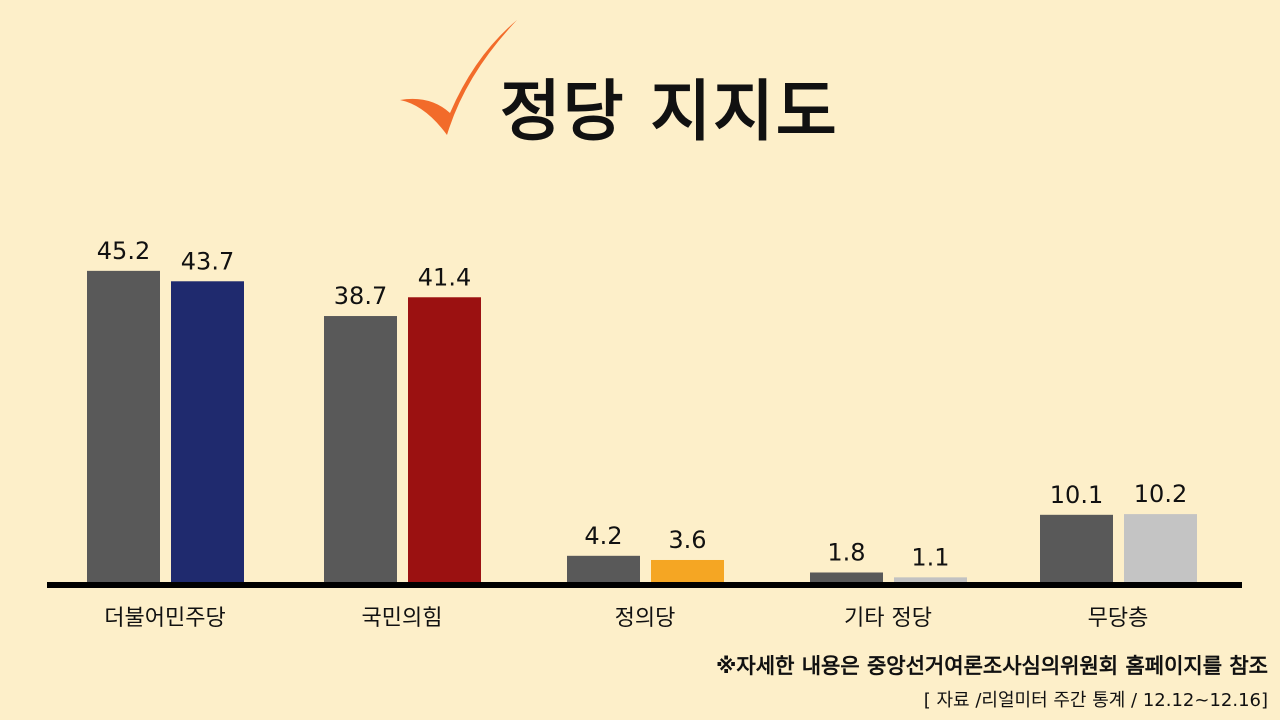  Describe the element at coordinates (1095, 700) in the screenshot. I see `source-note: [ 자료 /리얼미터 주간 통계 / 12.12~12.16]` at that location.